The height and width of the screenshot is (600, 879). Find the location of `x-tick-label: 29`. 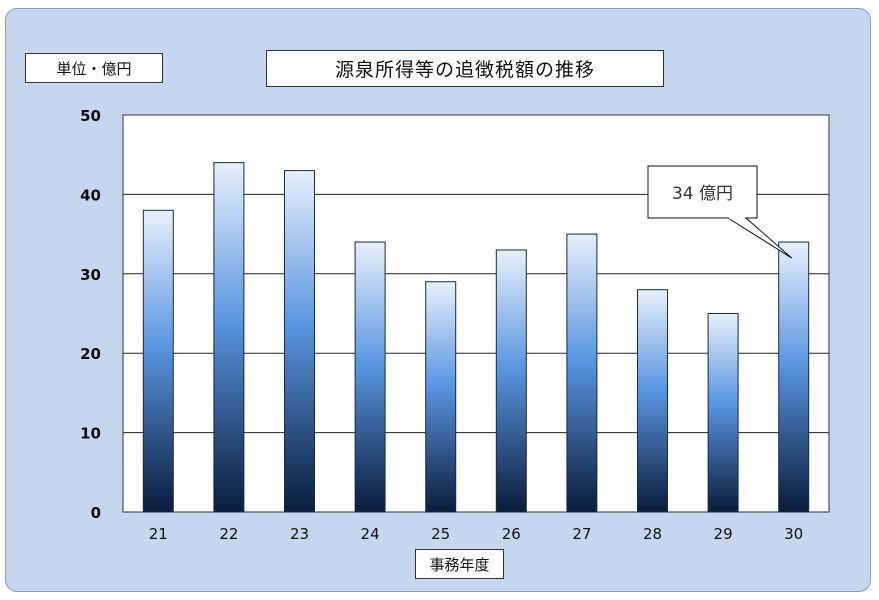

x-tick-label: 29 is located at coordinates (723, 534).